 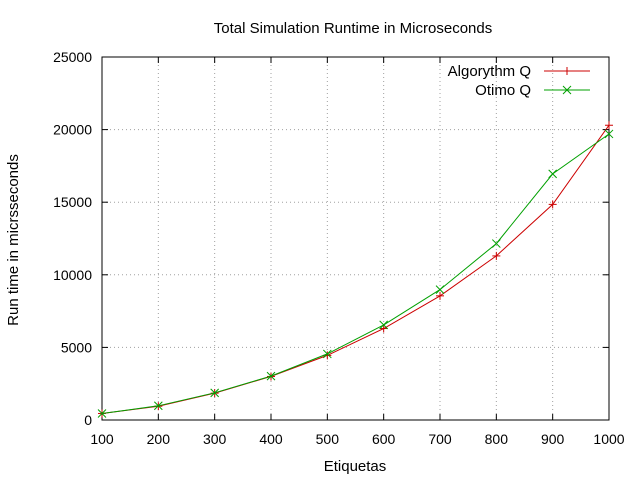 What do you see at coordinates (384, 439) in the screenshot?
I see `x-tick-label: 600` at bounding box center [384, 439].